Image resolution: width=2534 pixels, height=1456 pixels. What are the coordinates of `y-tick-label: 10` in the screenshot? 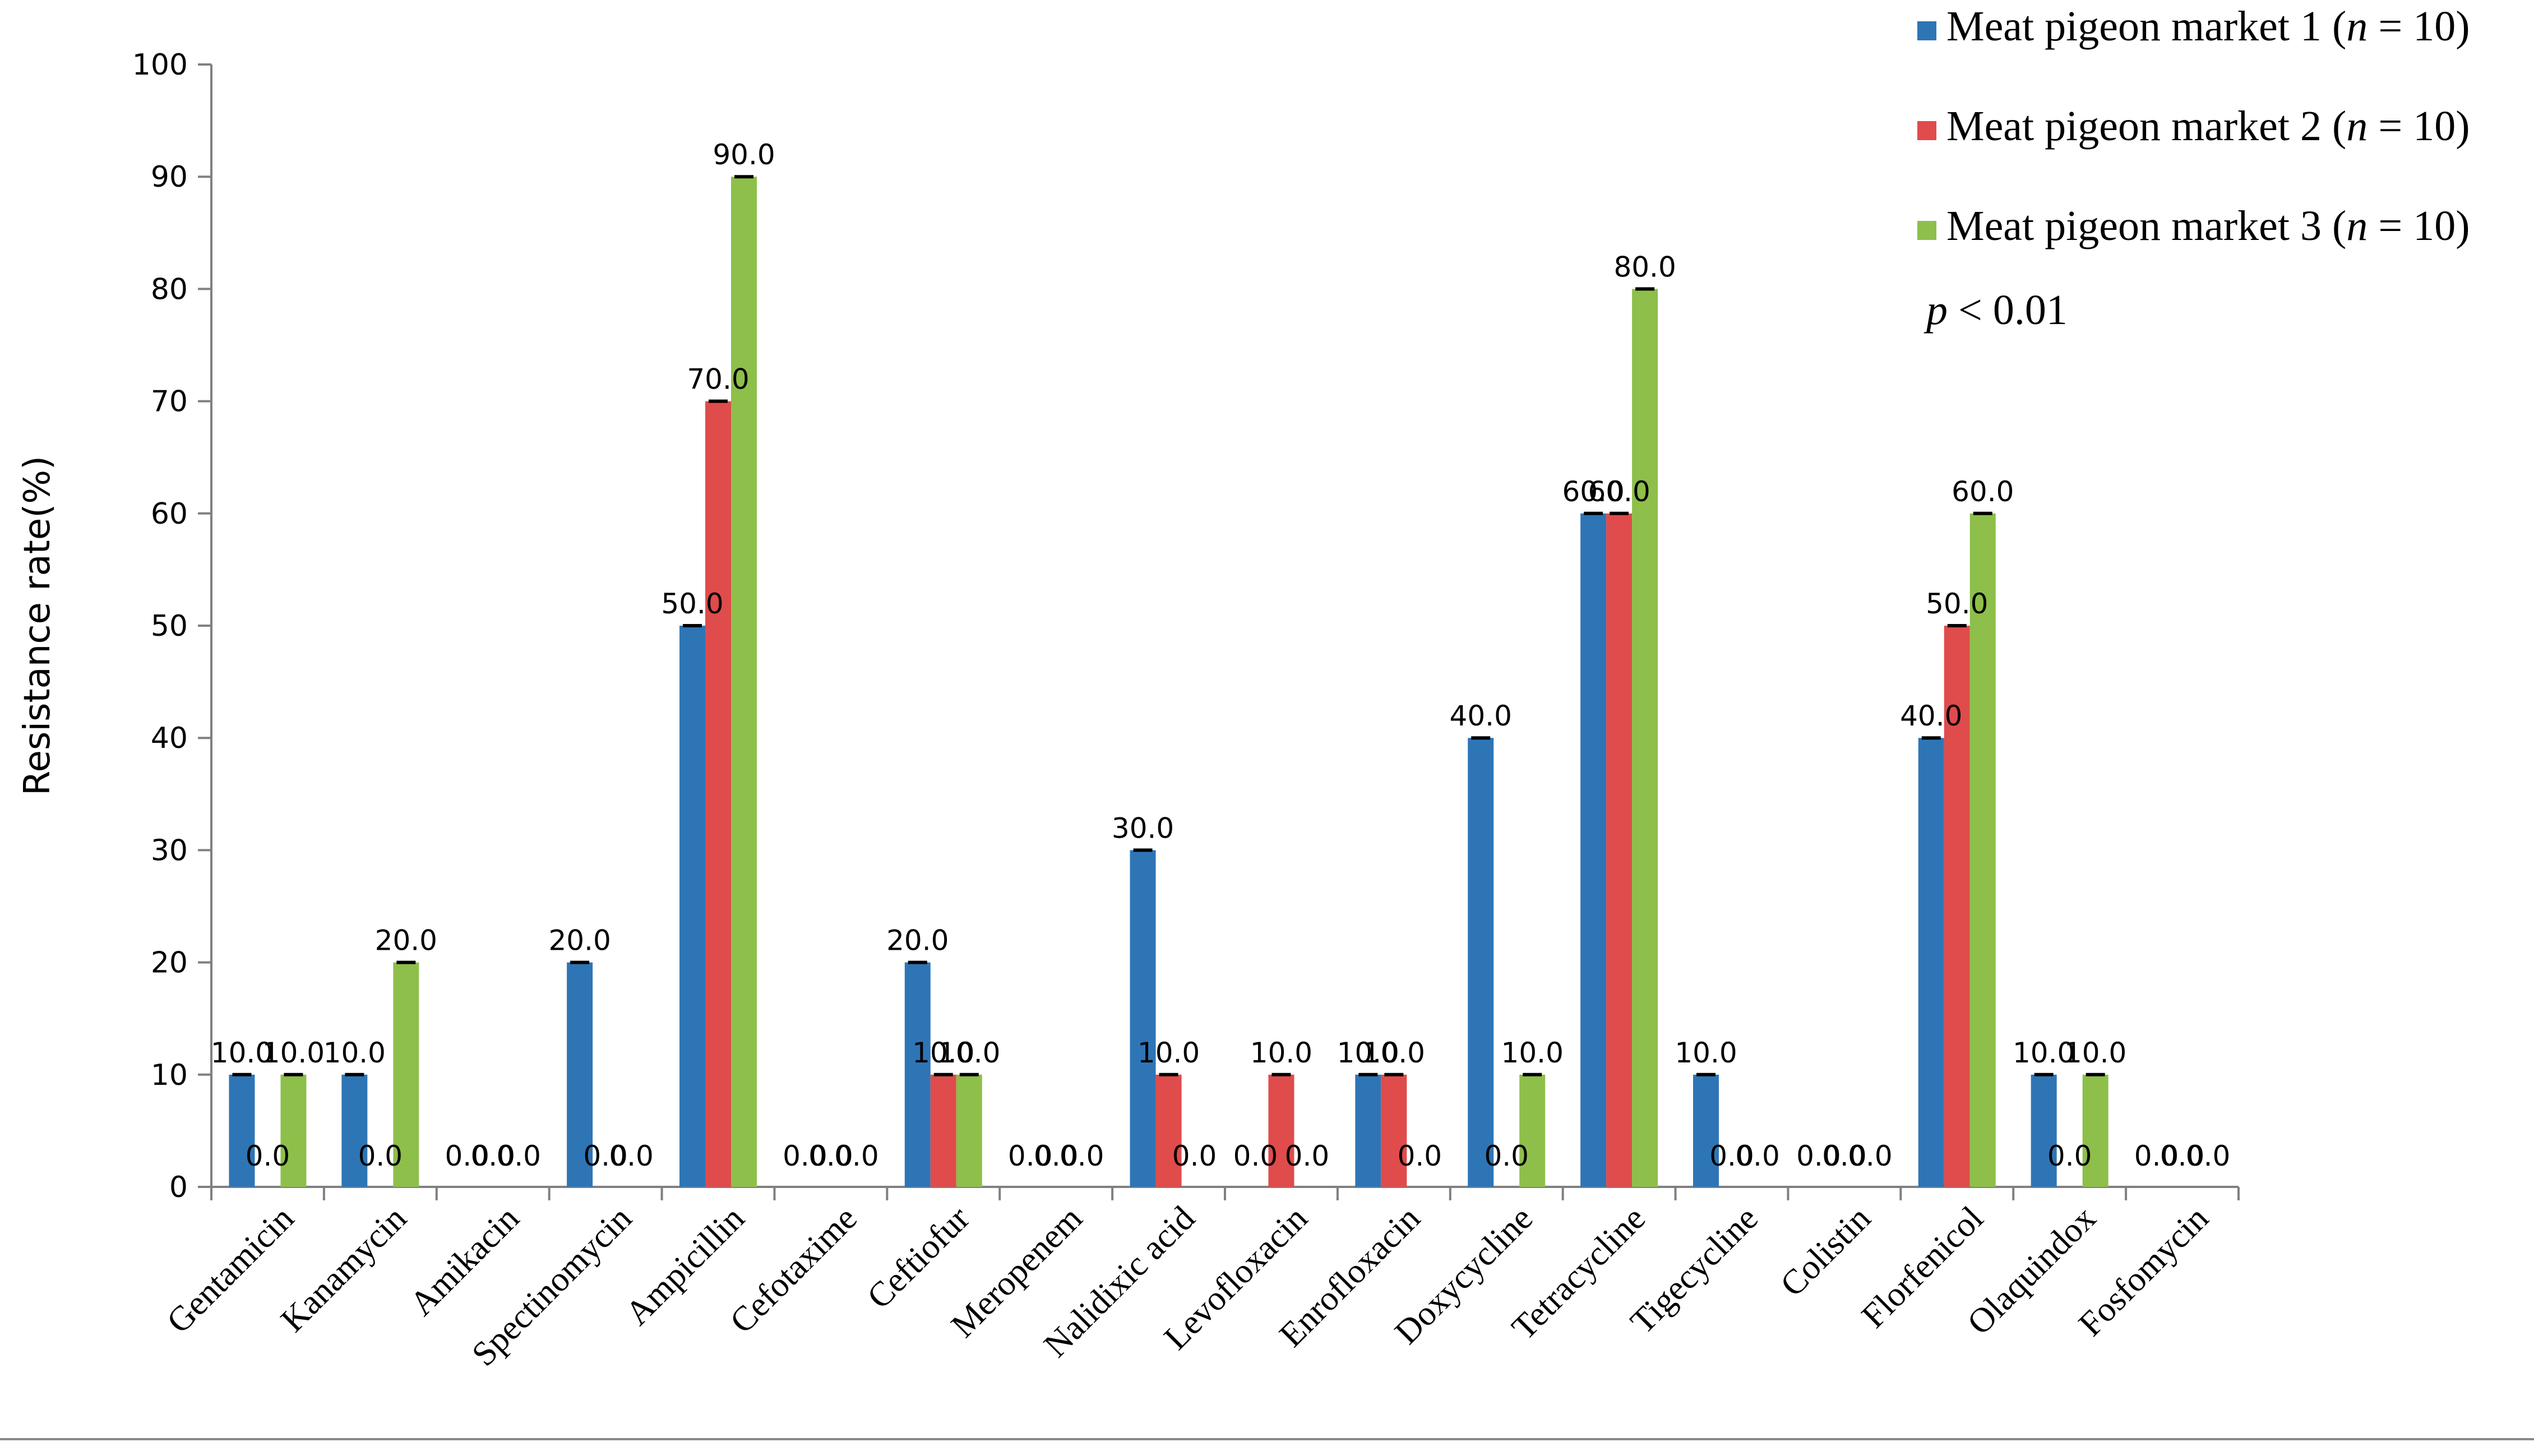 It's located at (169, 1075).